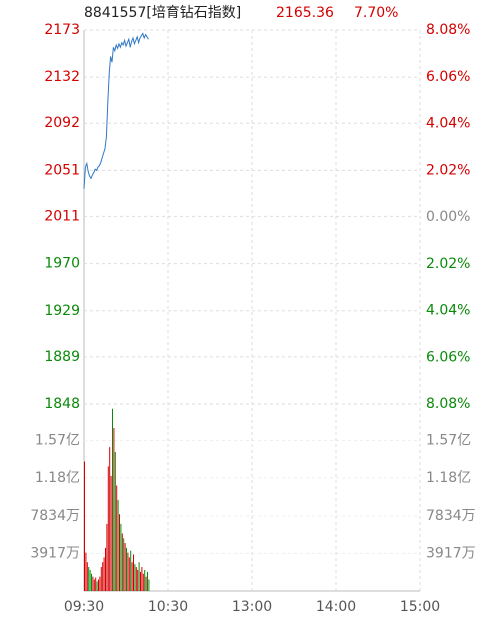 Image resolution: width=500 pixels, height=621 pixels. What do you see at coordinates (336, 607) in the screenshot?
I see `x-tick-label: 14:00` at bounding box center [336, 607].